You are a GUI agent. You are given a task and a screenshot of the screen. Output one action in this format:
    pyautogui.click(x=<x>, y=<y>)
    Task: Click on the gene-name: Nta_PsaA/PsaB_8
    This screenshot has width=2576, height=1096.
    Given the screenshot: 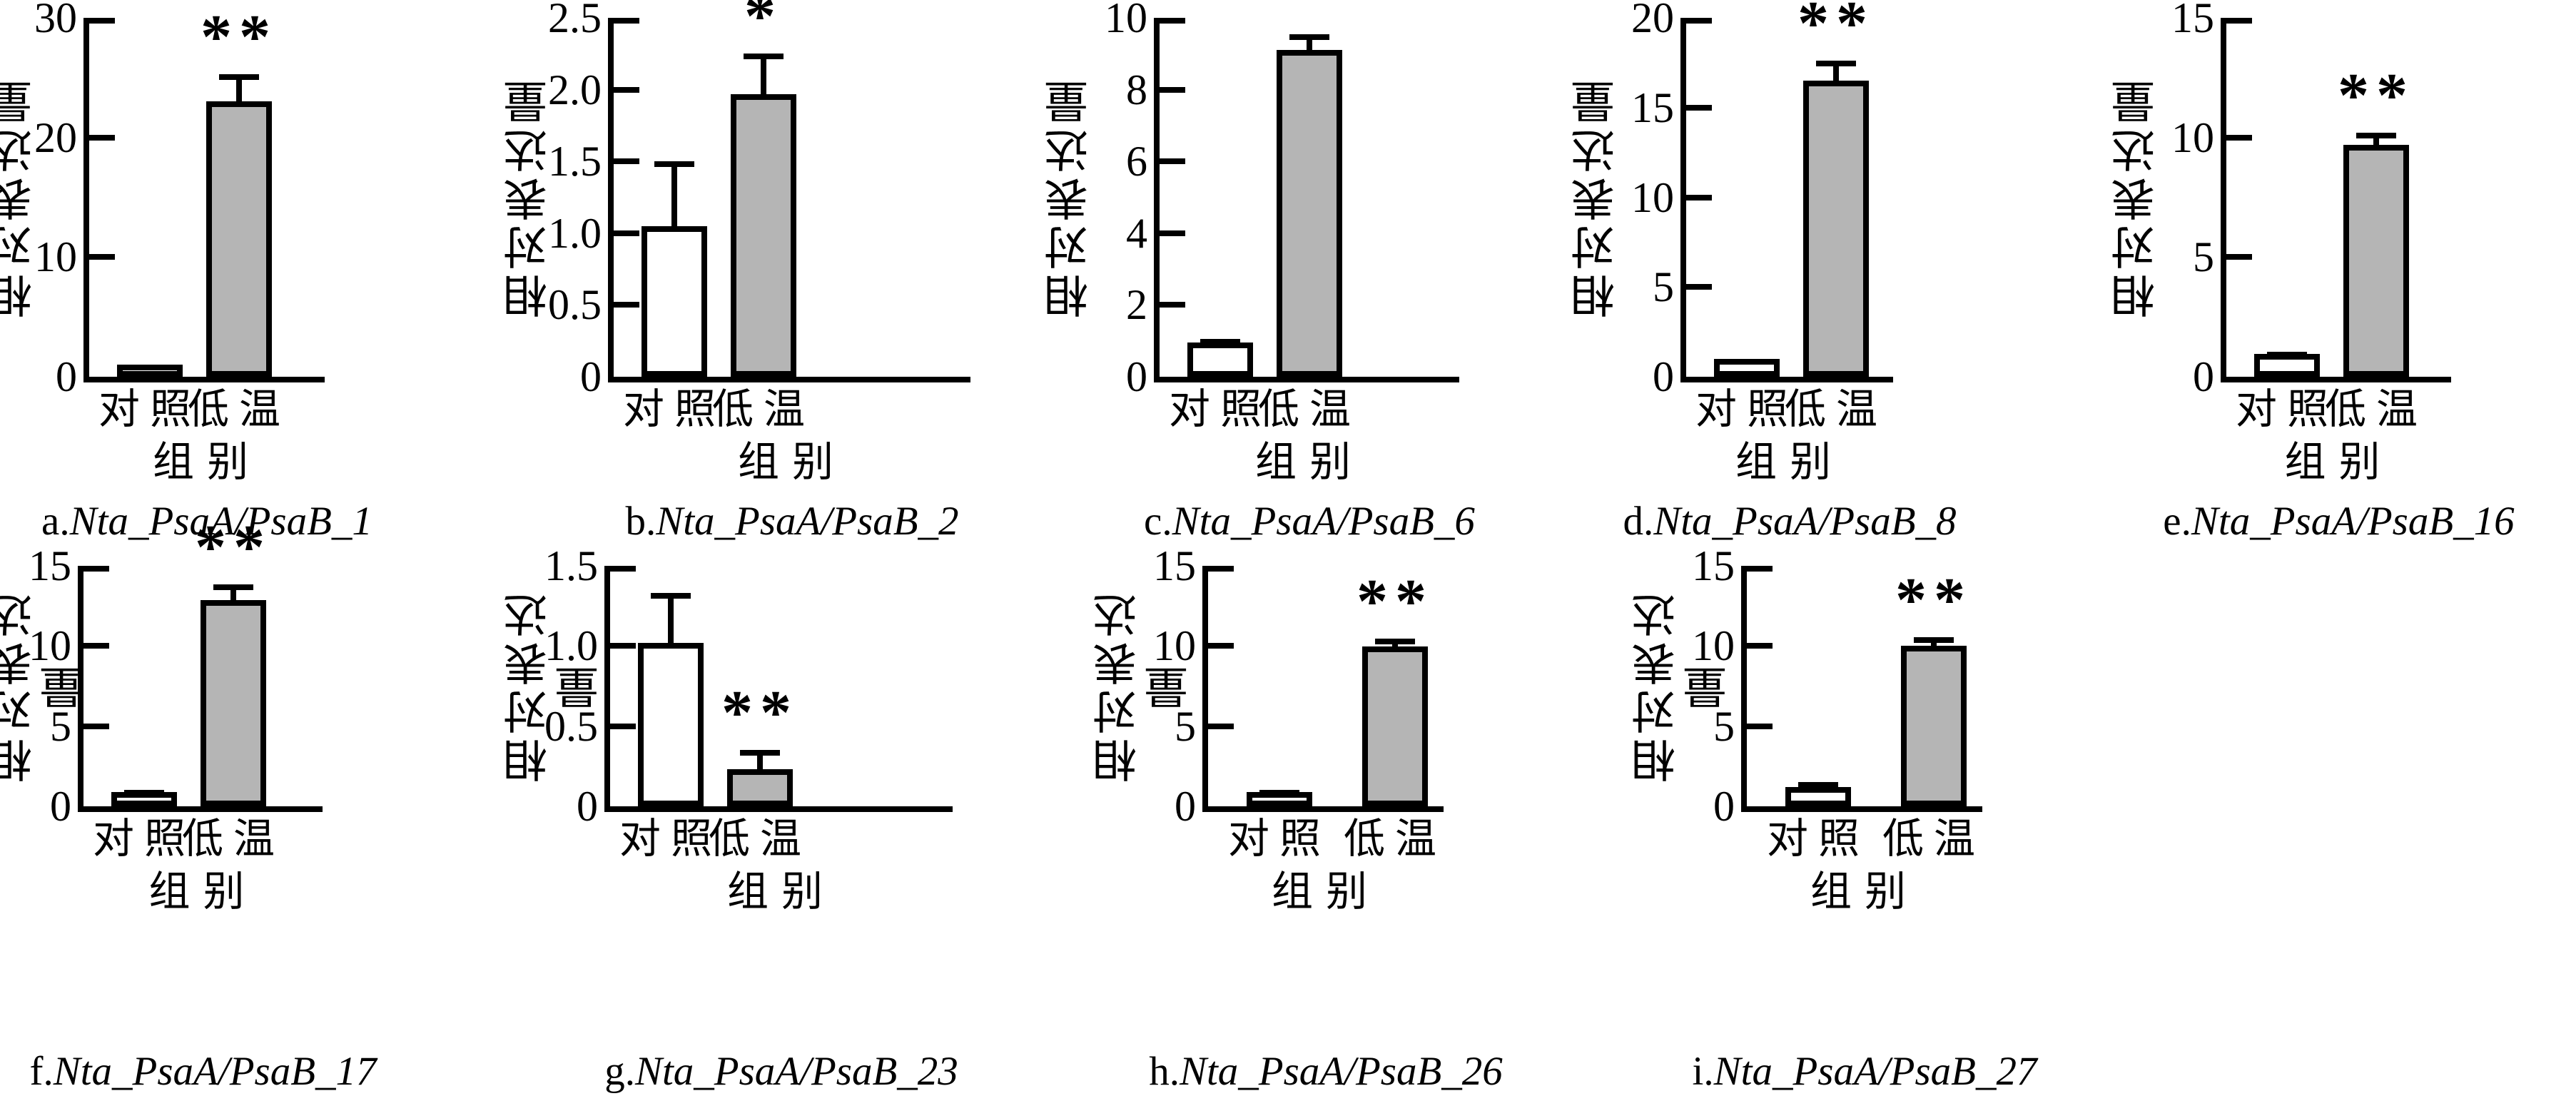 What is the action you would take?
    pyautogui.click(x=1805, y=521)
    